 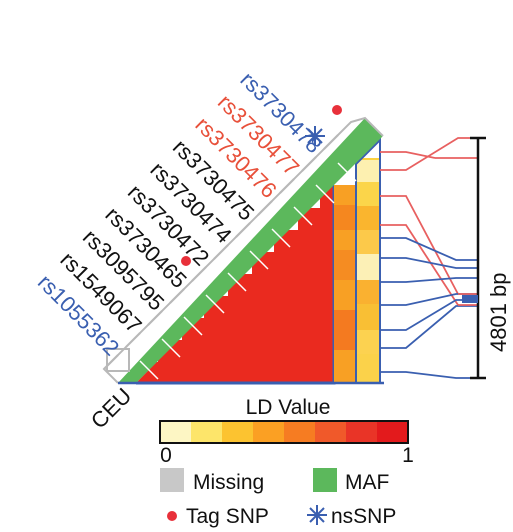 What do you see at coordinates (118, 360) in the screenshot?
I see `missing-cells` at bounding box center [118, 360].